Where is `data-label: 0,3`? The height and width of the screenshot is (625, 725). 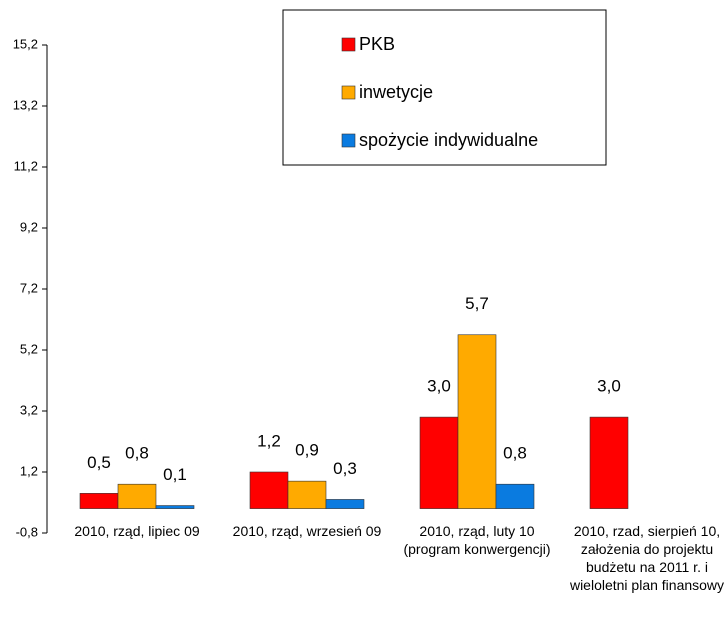 data-label: 0,3 is located at coordinates (345, 468).